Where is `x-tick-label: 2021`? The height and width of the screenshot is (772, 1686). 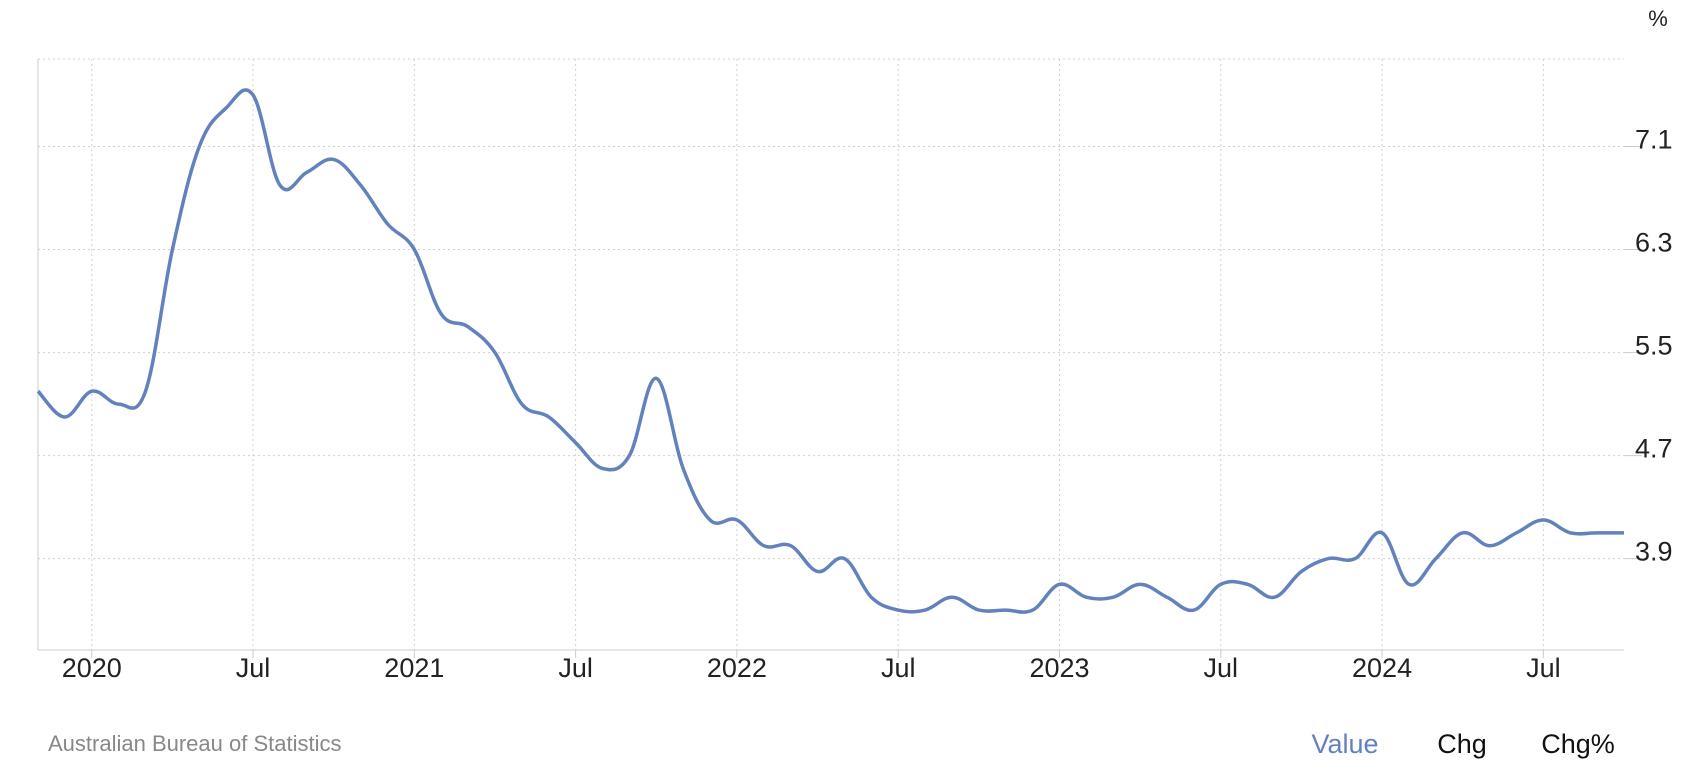 x-tick-label: 2021 is located at coordinates (414, 668).